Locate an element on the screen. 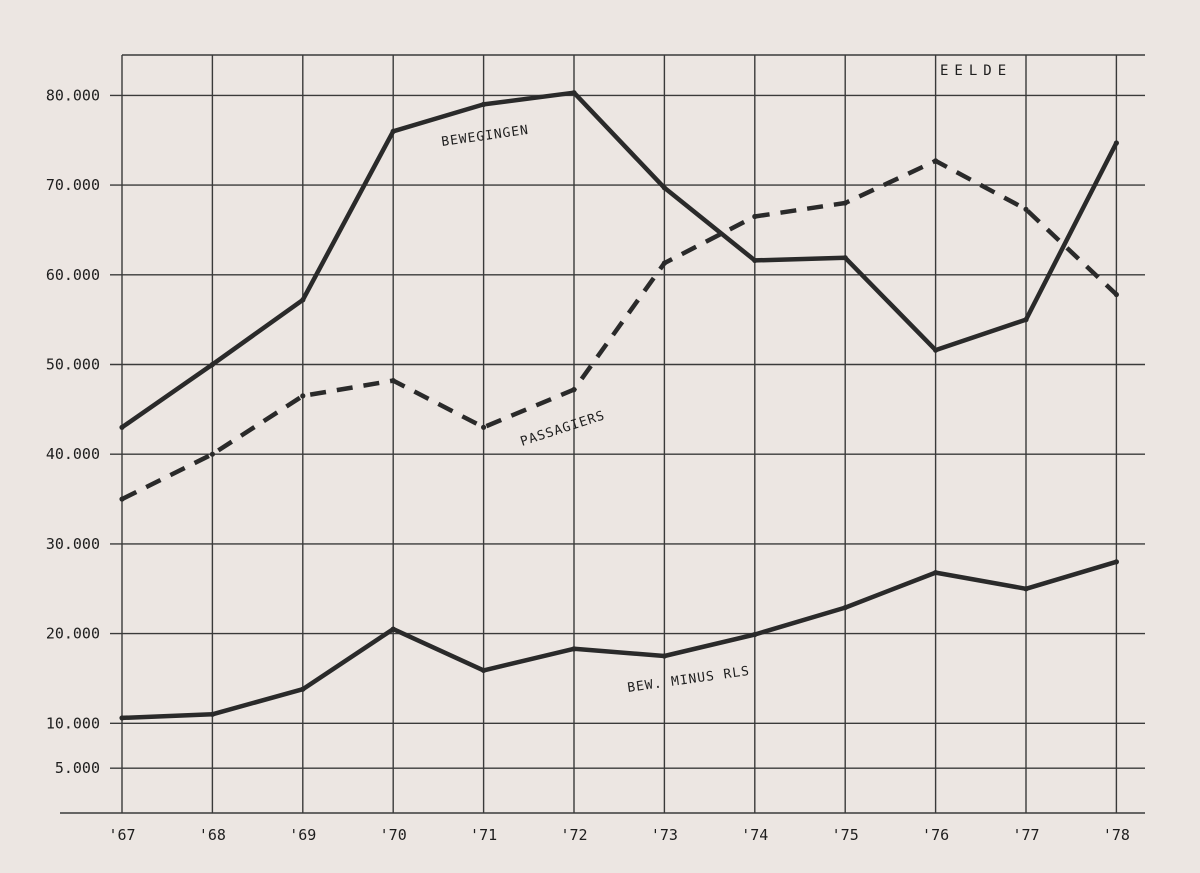 The image size is (1200, 873). y-tick-label: 70.000 is located at coordinates (73, 185).